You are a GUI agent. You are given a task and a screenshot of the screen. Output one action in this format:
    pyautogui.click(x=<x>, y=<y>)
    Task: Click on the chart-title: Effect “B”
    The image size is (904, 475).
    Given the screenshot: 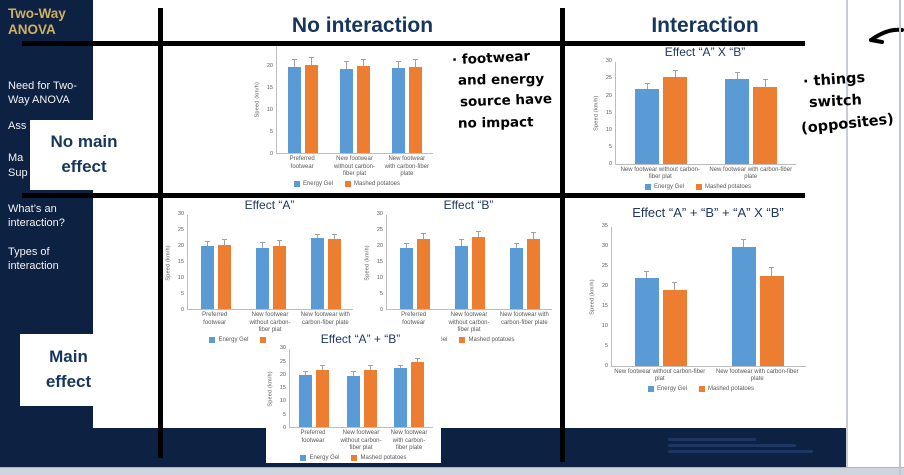 What is the action you would take?
    pyautogui.click(x=468, y=205)
    